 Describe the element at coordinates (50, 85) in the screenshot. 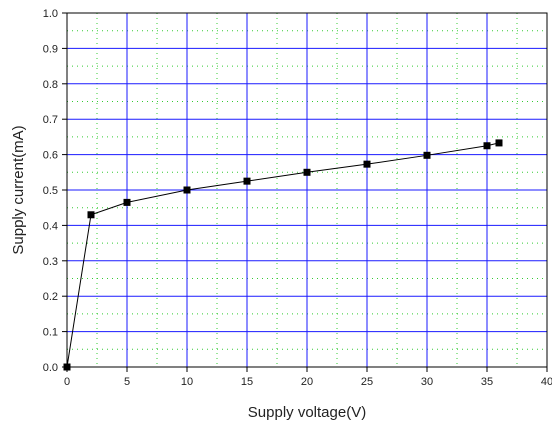

I see `y-tick-label: 0.8` at that location.